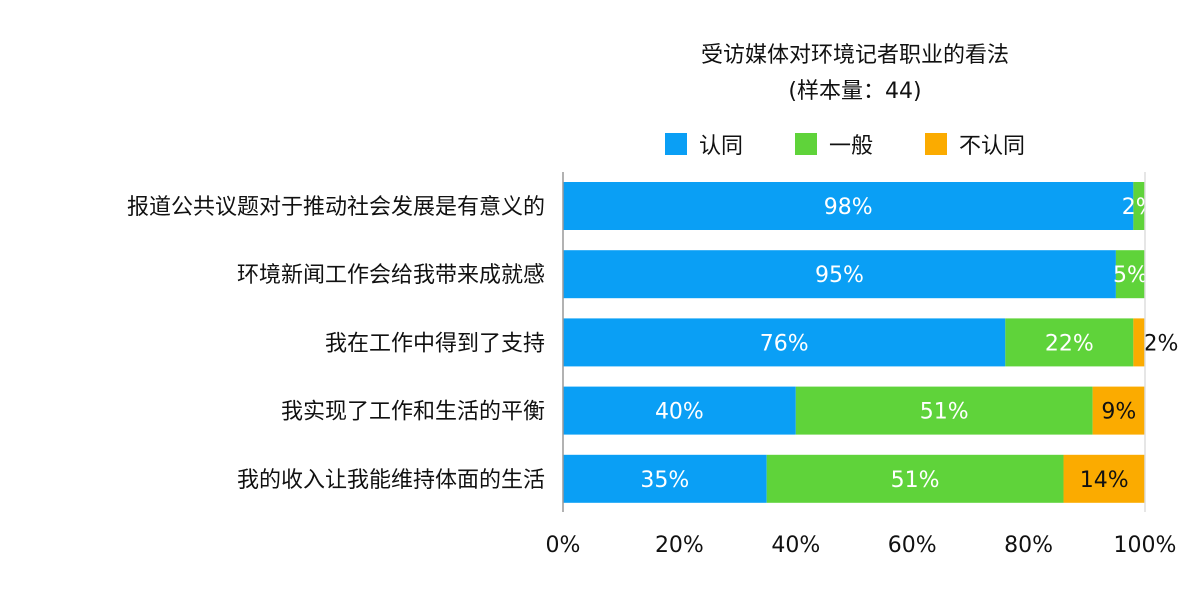 This screenshot has height=590, width=1200. Describe the element at coordinates (795, 545) in the screenshot. I see `x-tick-label-2: 40%` at that location.